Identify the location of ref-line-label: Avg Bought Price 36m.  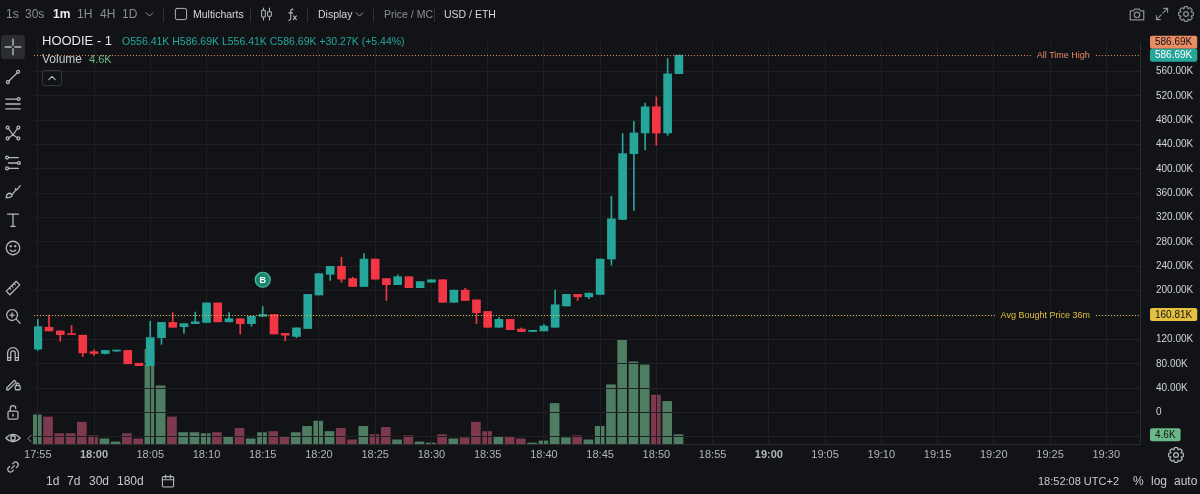
(1045, 315).